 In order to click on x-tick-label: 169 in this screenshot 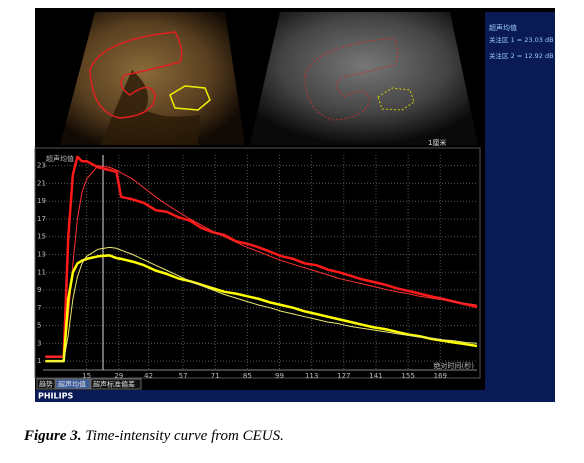, I will do `click(440, 376)`.